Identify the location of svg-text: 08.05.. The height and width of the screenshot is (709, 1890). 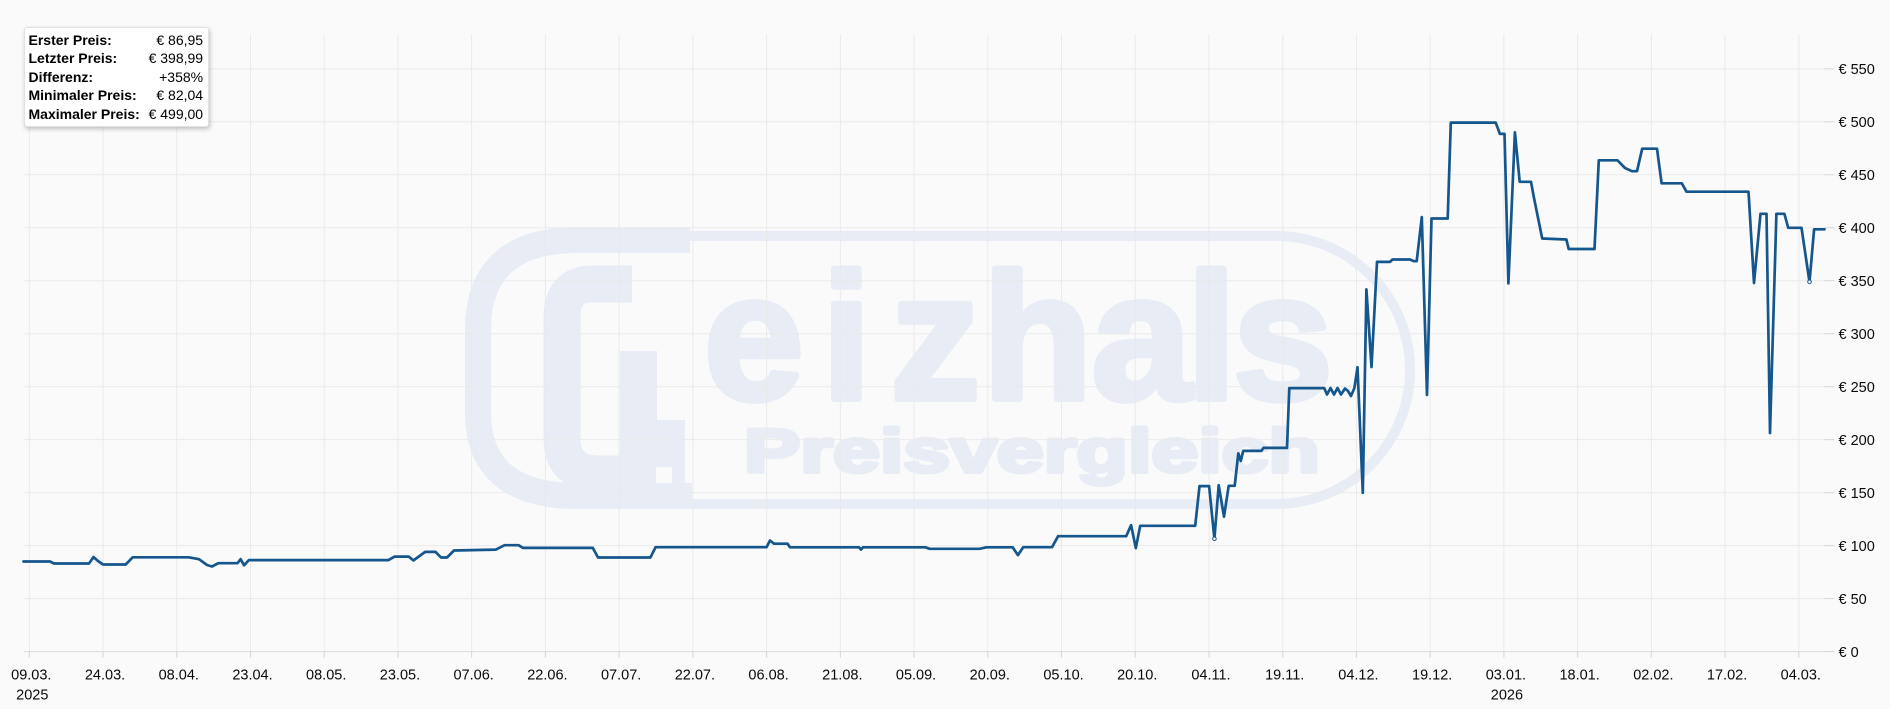
(326, 676).